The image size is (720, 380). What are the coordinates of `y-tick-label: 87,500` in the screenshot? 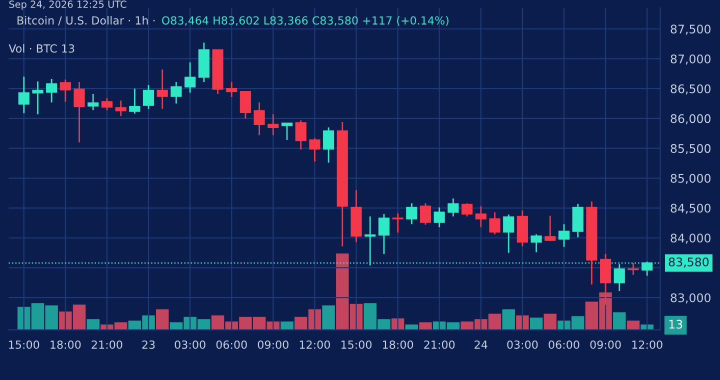 It's located at (690, 29).